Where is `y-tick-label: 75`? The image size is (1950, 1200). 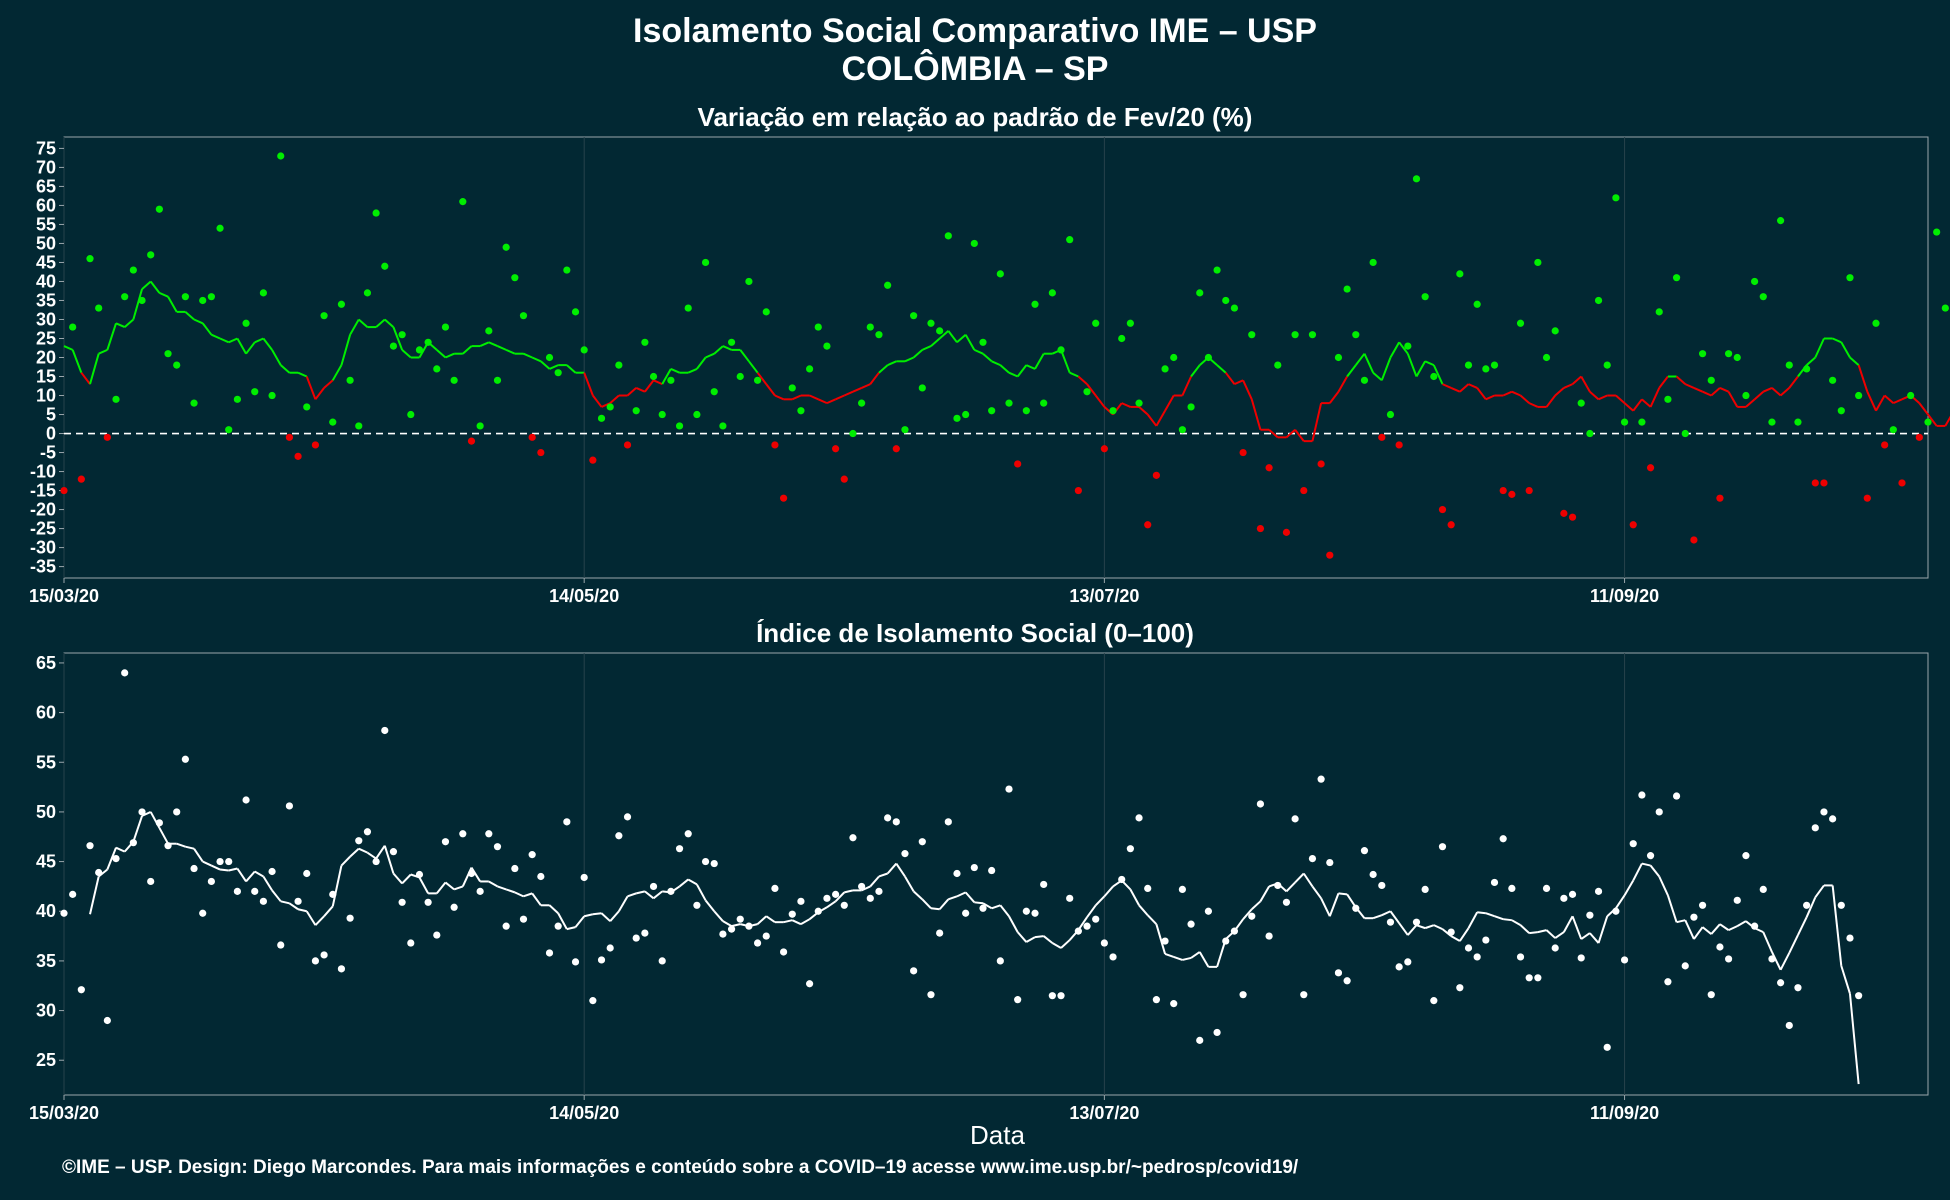
y-tick-label: 75 is located at coordinates (46, 148).